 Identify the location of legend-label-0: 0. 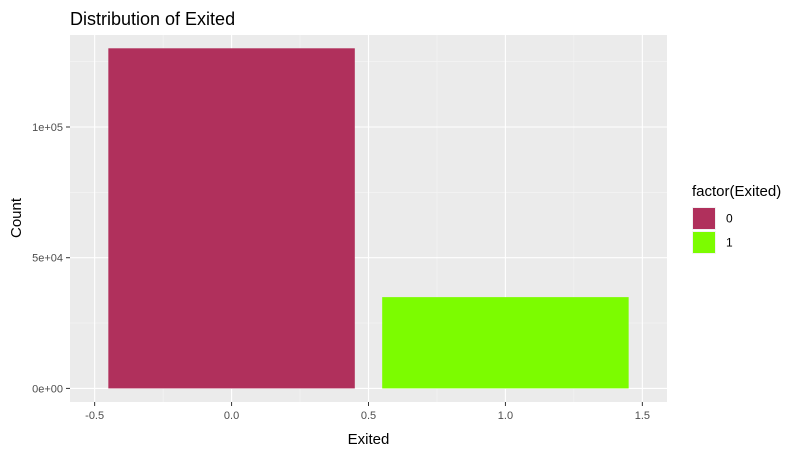
(729, 219).